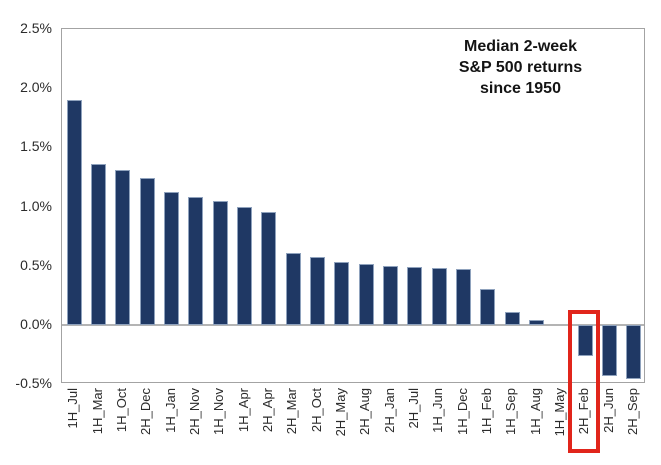 The height and width of the screenshot is (465, 661). Describe the element at coordinates (439, 296) in the screenshot. I see `bar-1H_Jun` at that location.